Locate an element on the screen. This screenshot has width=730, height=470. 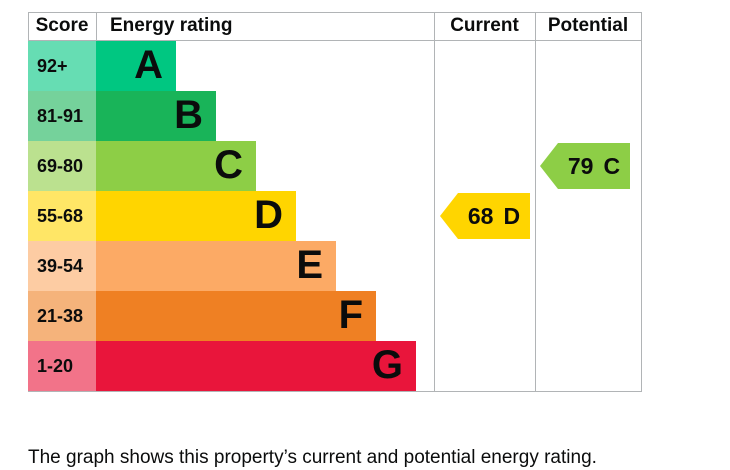
band-letter-a: A is located at coordinates (148, 65).